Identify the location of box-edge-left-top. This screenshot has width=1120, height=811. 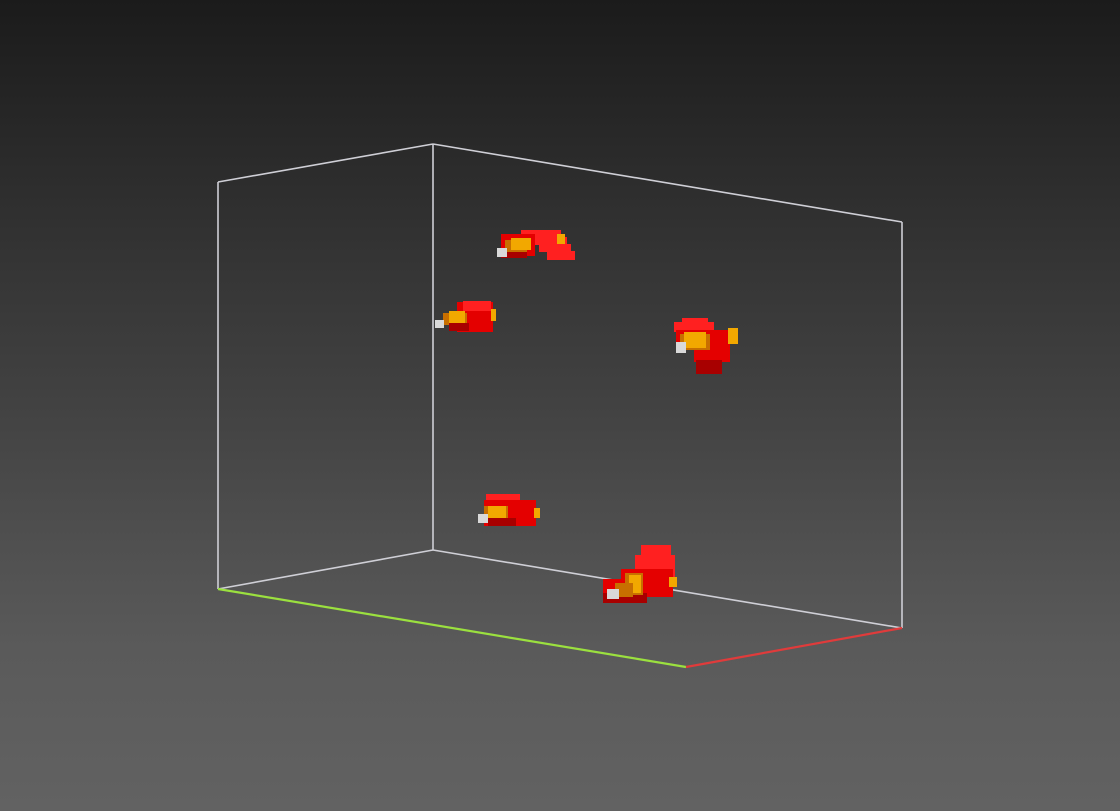
(325, 163).